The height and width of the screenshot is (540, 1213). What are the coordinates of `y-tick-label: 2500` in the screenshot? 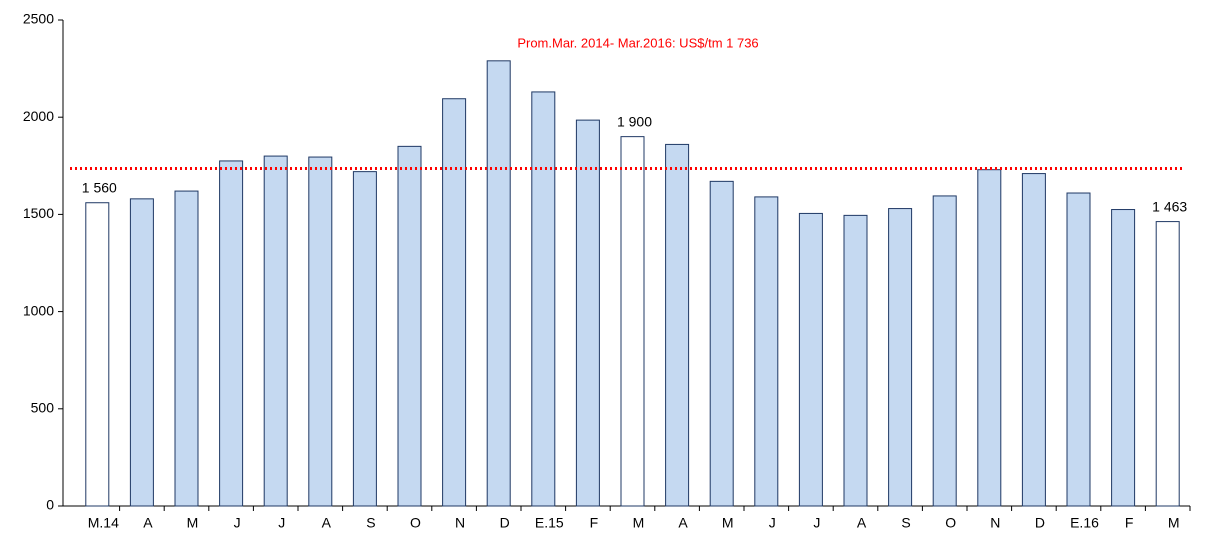 It's located at (38, 19).